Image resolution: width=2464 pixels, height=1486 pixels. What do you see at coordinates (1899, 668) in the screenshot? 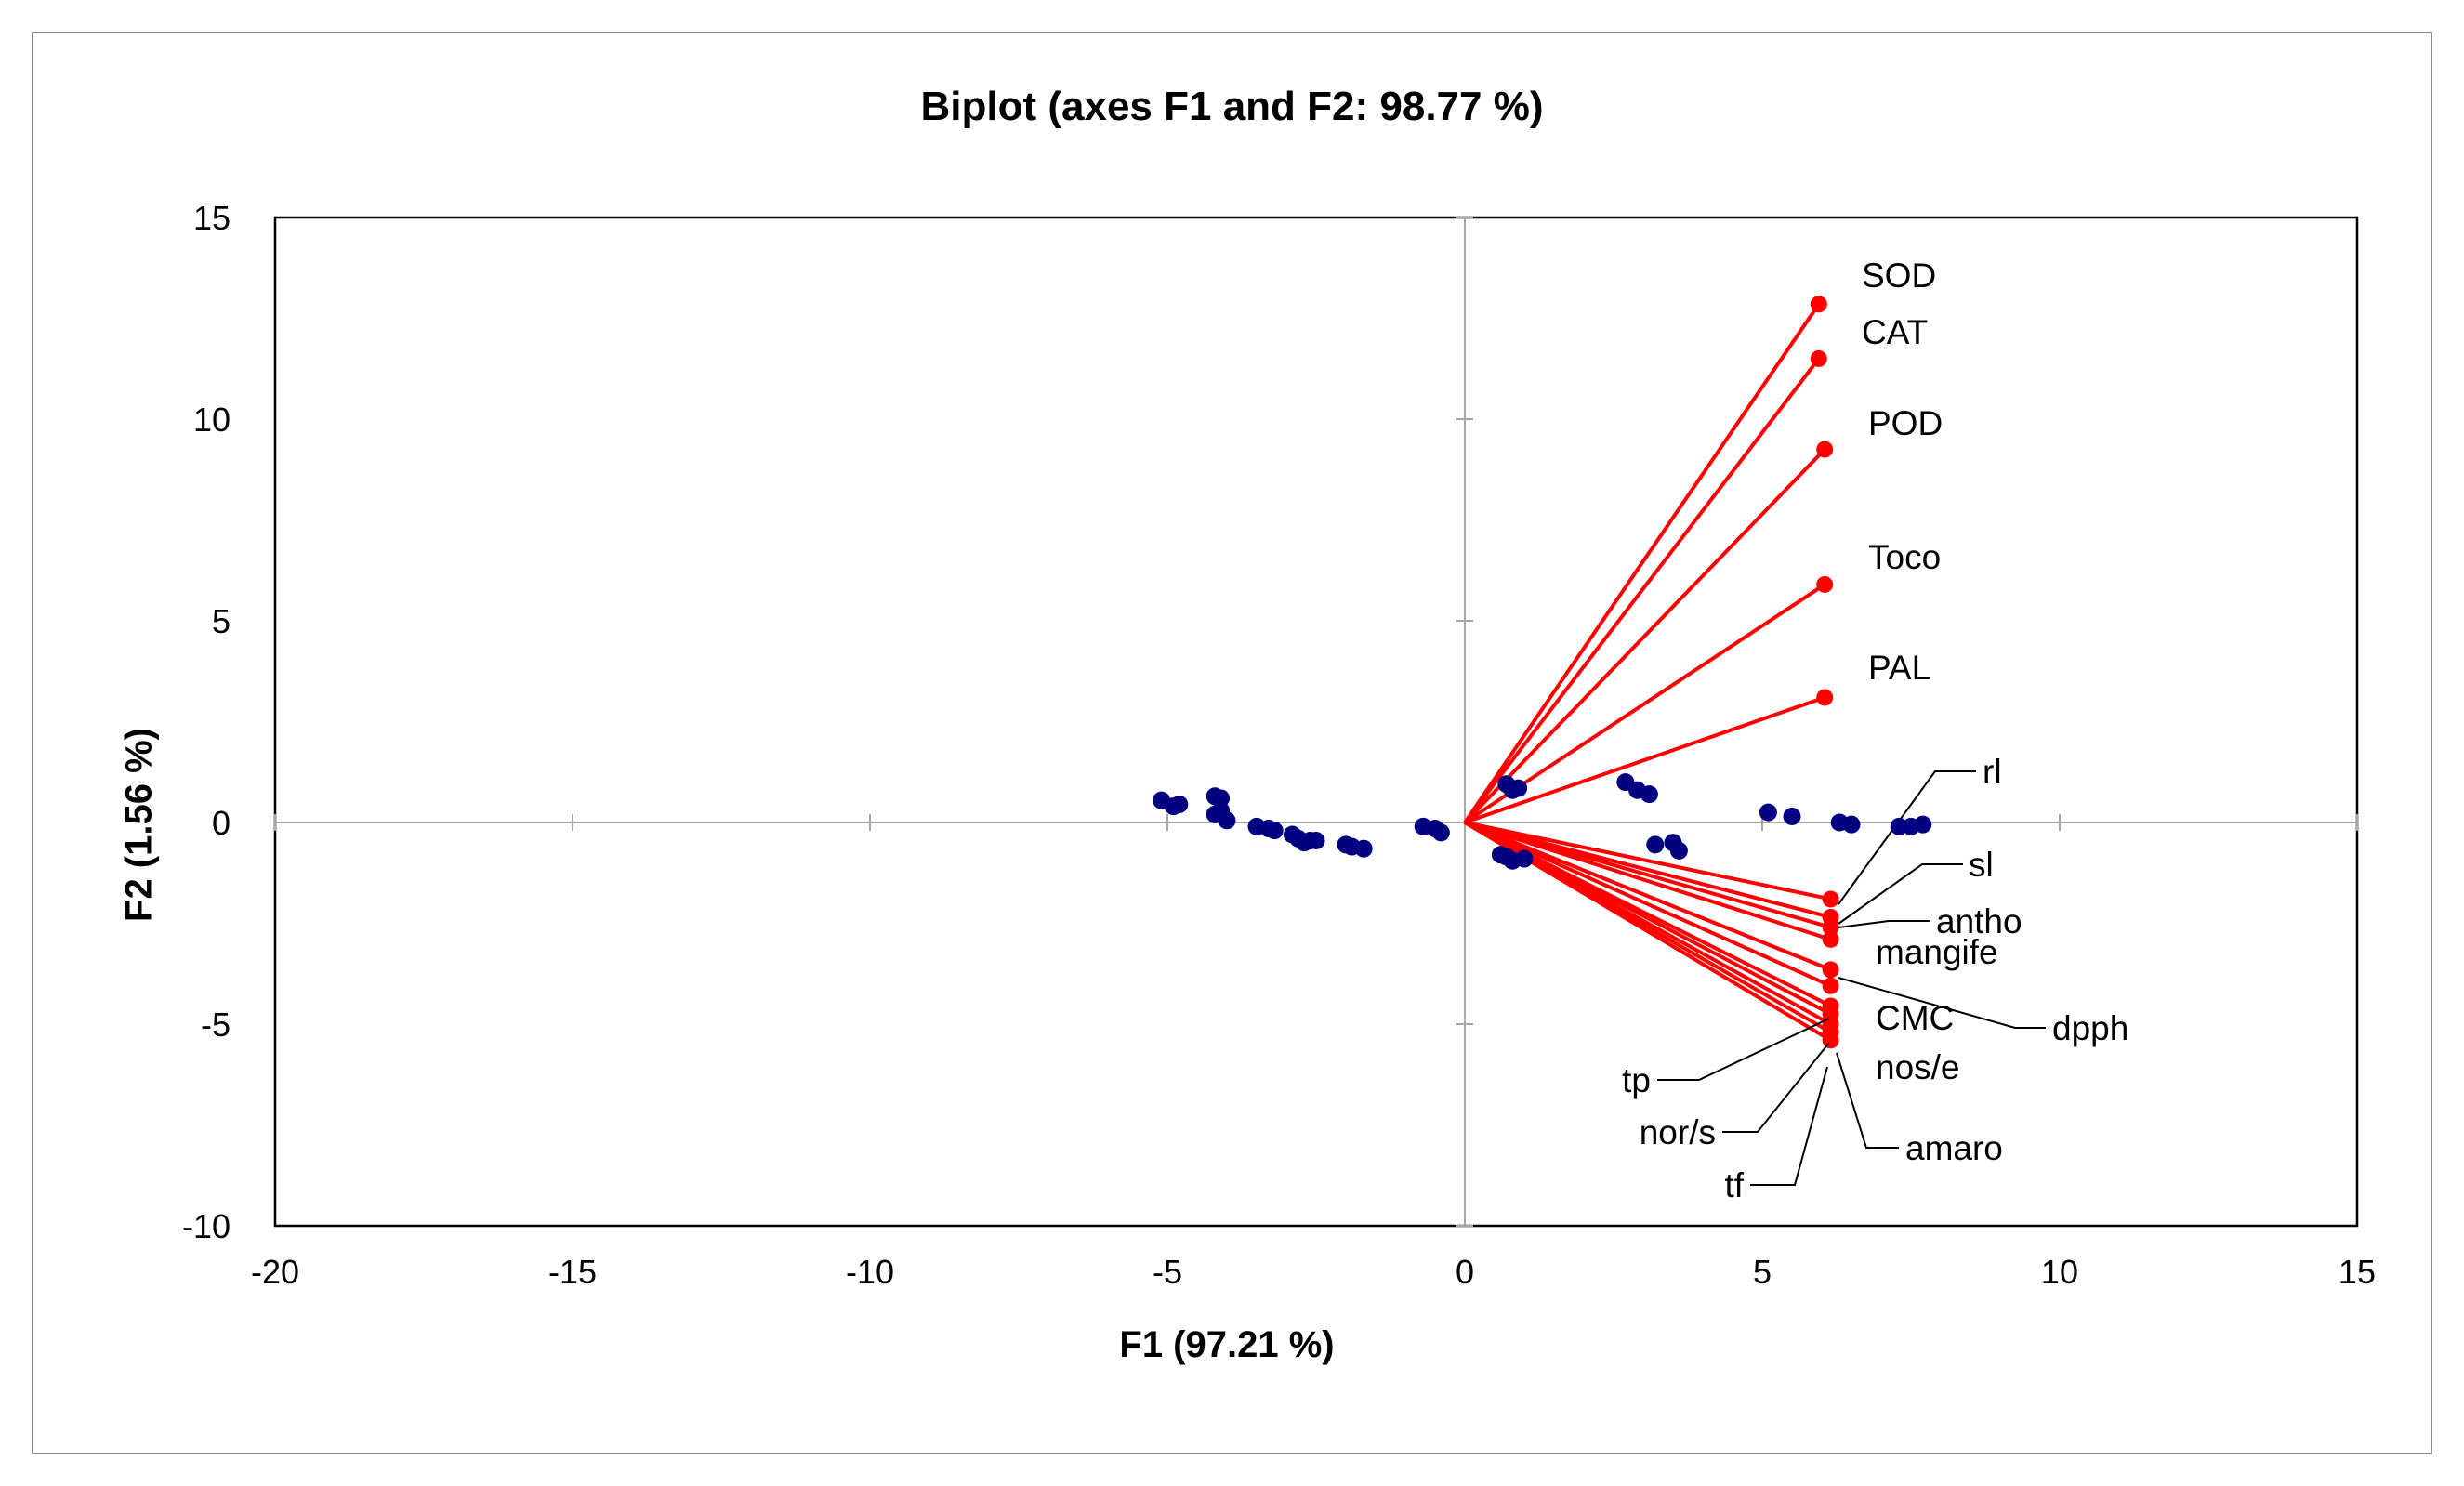
I see `variable-label: PAL` at bounding box center [1899, 668].